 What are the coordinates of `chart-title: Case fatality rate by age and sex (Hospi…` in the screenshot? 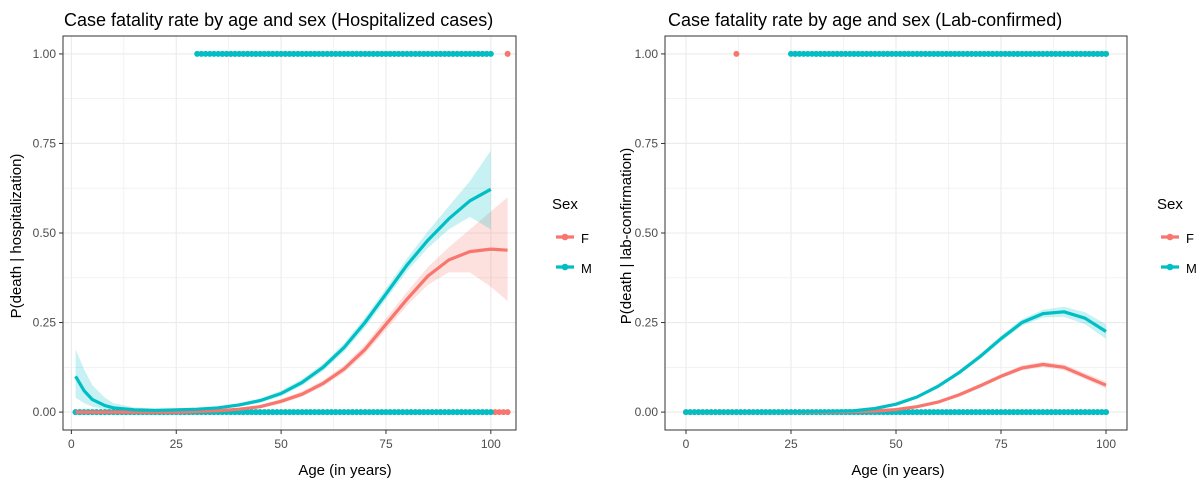 It's located at (278, 20).